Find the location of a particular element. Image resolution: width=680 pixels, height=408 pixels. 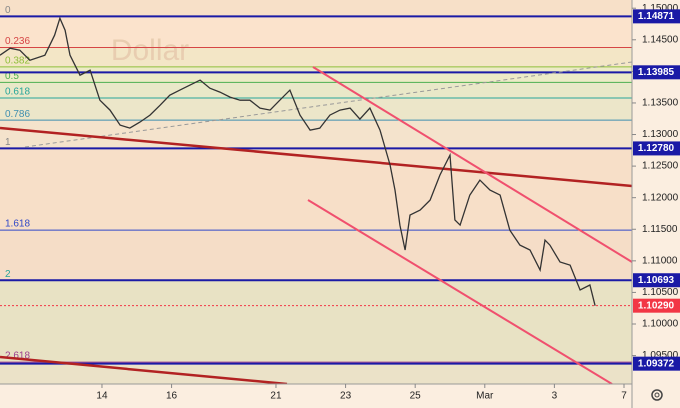

price-label: 1.10290 is located at coordinates (656, 305).